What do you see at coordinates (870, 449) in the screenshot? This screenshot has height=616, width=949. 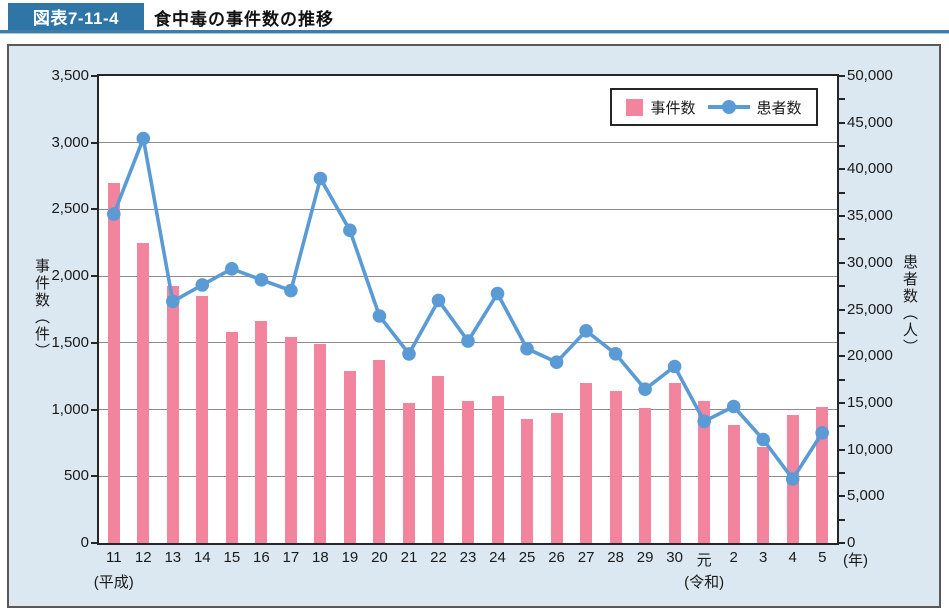 I see `right-tick-label: 10,000` at bounding box center [870, 449].